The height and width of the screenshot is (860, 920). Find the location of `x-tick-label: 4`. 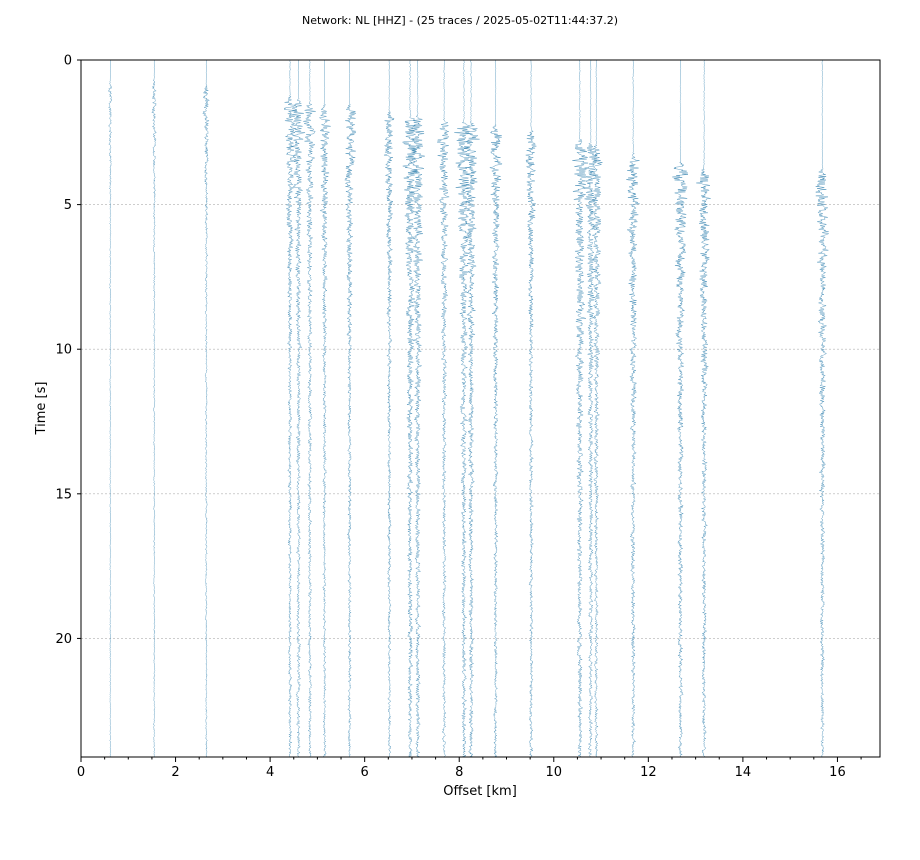

x-tick-label: 4 is located at coordinates (270, 772).